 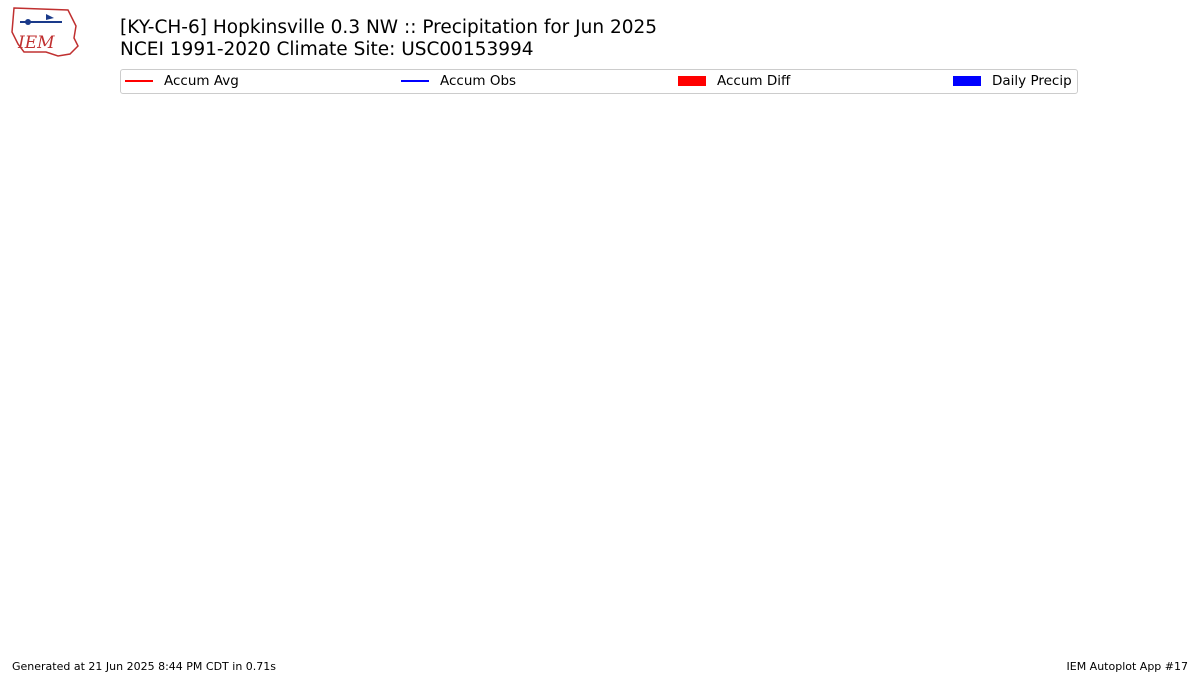 I want to click on legend-label-daily-precip: Daily Precip, so click(x=1032, y=81).